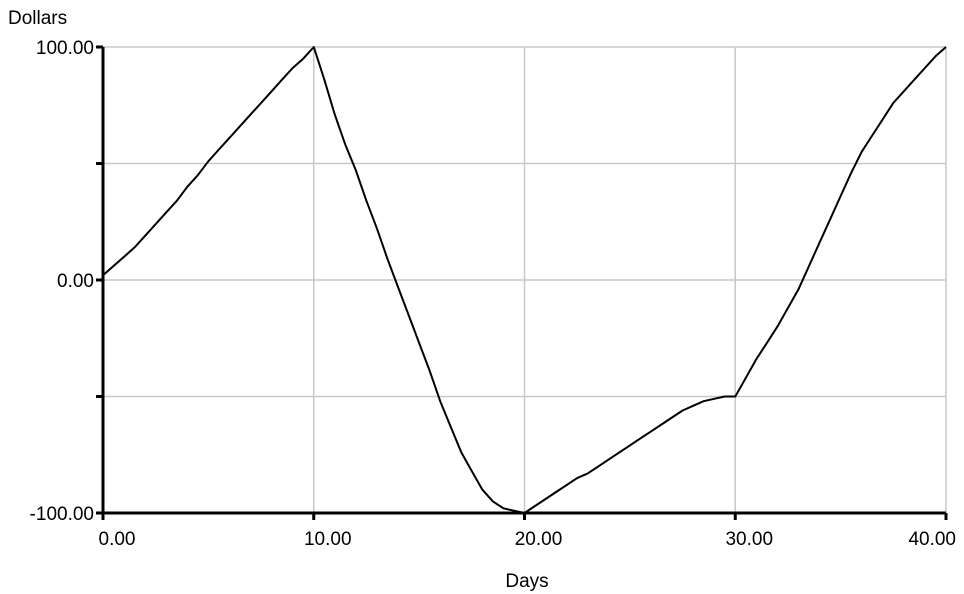  What do you see at coordinates (932, 539) in the screenshot?
I see `x-tick-label-4: 40.00` at bounding box center [932, 539].